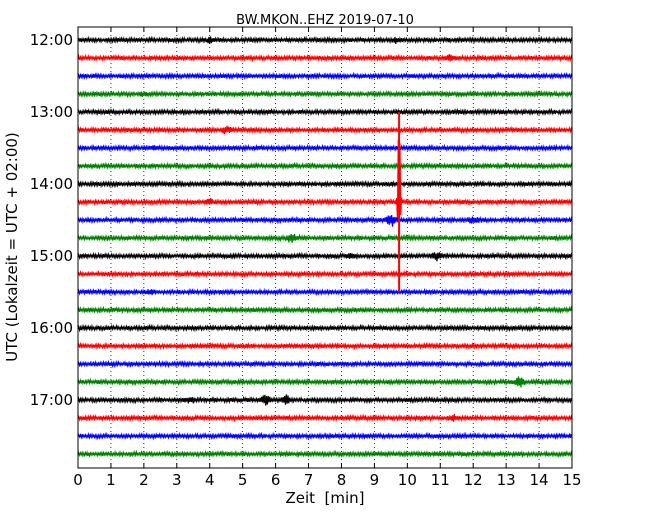  What do you see at coordinates (51, 256) in the screenshot?
I see `y-tick-label: 15:00` at bounding box center [51, 256].